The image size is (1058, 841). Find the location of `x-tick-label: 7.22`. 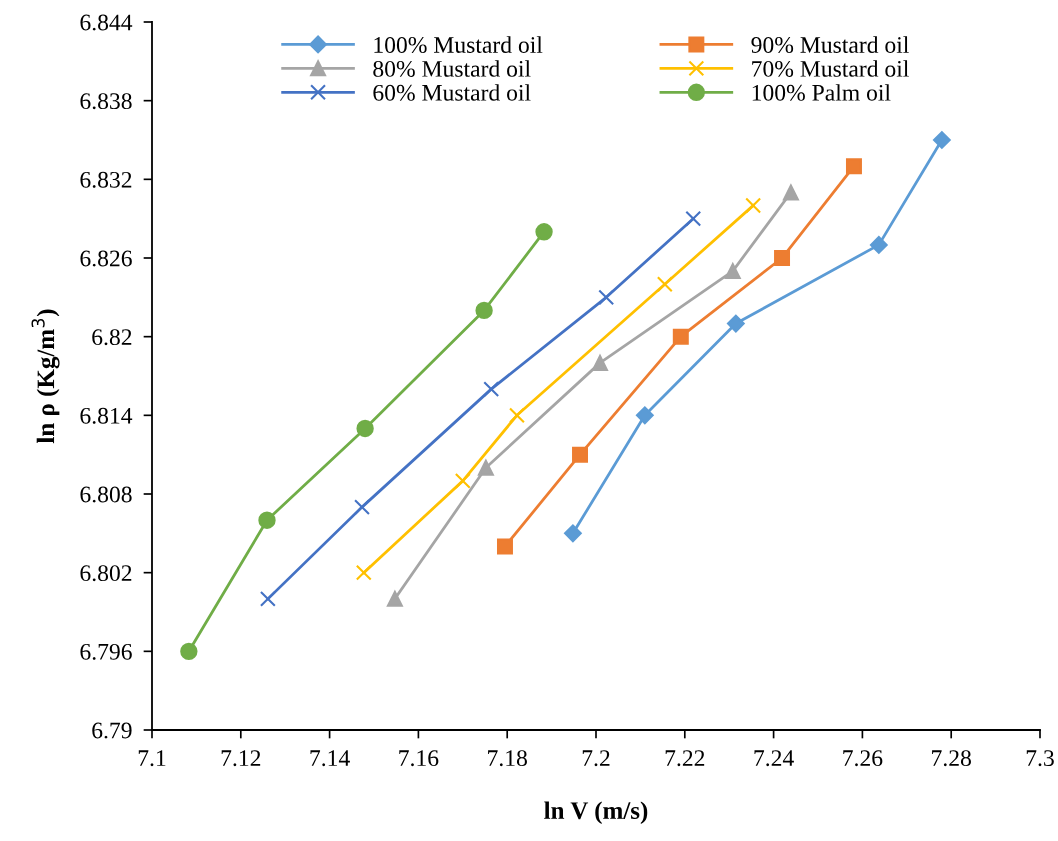

x-tick-label: 7.22 is located at coordinates (685, 758).